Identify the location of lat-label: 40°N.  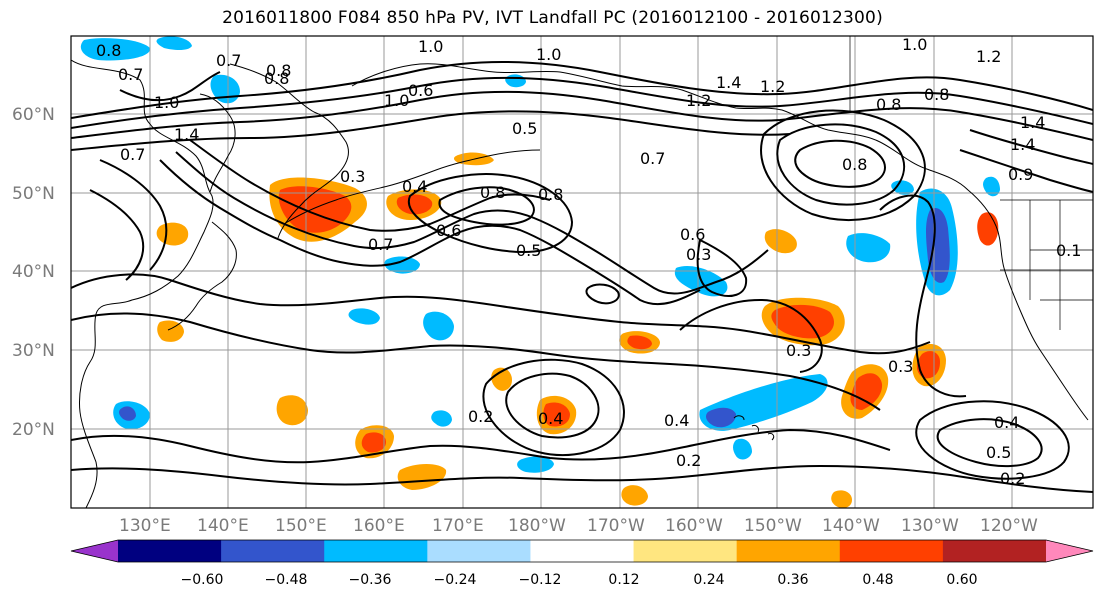
(33, 272).